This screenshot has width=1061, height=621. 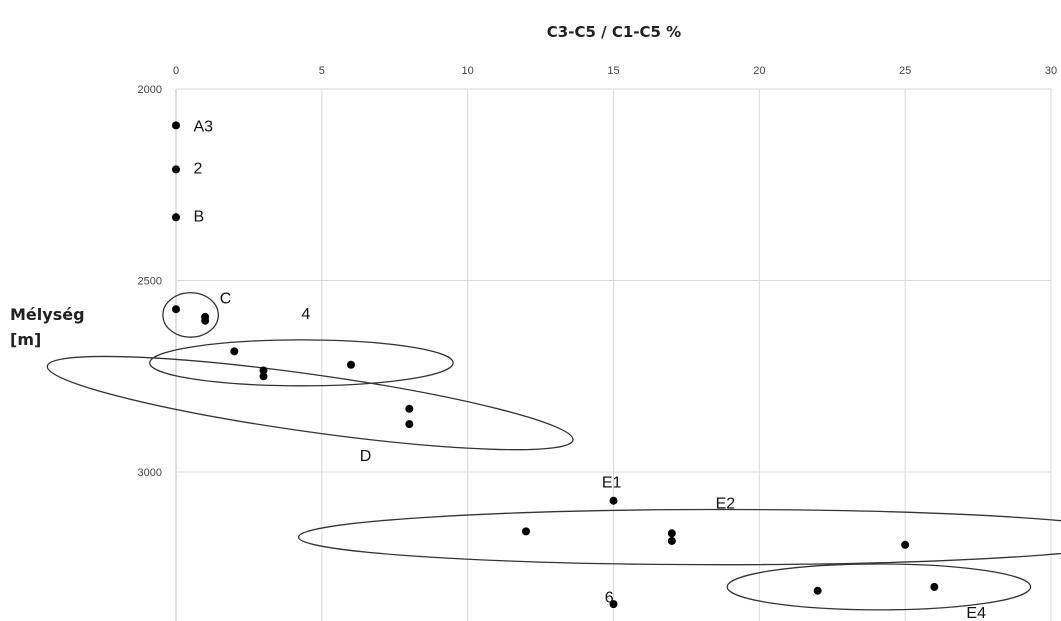 What do you see at coordinates (759, 71) in the screenshot?
I see `x-tick-label: 20` at bounding box center [759, 71].